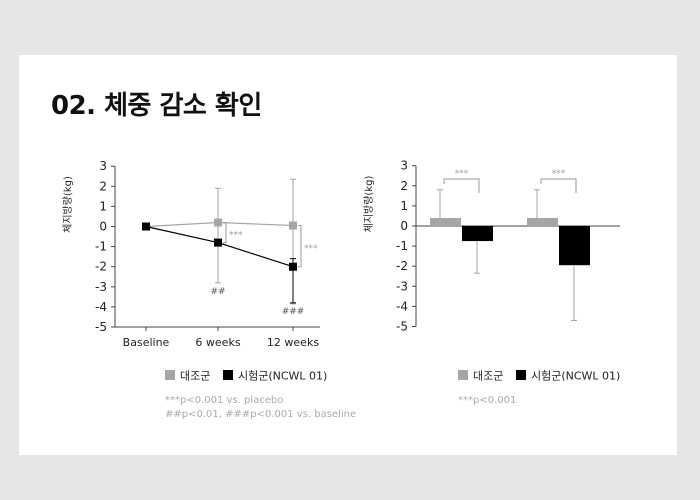  I want to click on line-y-tick-label: -1, so click(101, 247).